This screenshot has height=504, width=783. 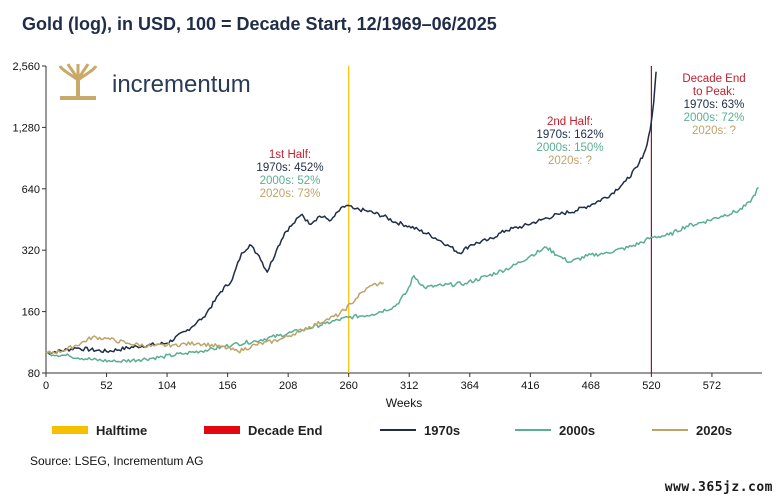 What do you see at coordinates (714, 92) in the screenshot?
I see `annotation-heading: to Peak:` at bounding box center [714, 92].